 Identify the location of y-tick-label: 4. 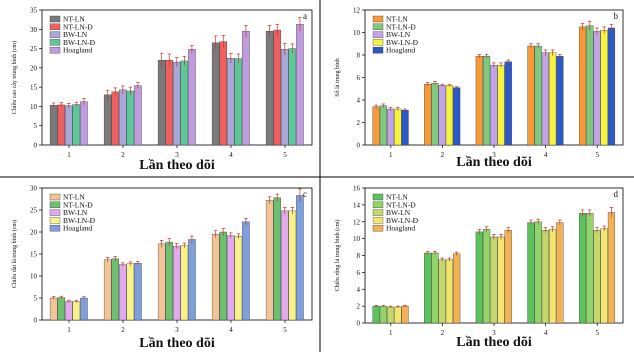
(359, 101).